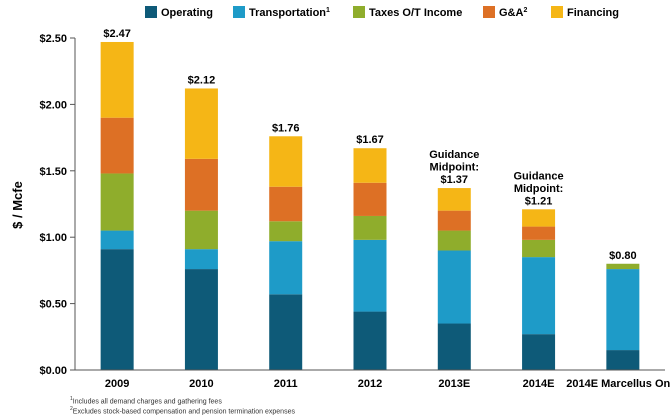 Image resolution: width=670 pixels, height=420 pixels. I want to click on bar-total-label-line: $2.47, so click(117, 34).